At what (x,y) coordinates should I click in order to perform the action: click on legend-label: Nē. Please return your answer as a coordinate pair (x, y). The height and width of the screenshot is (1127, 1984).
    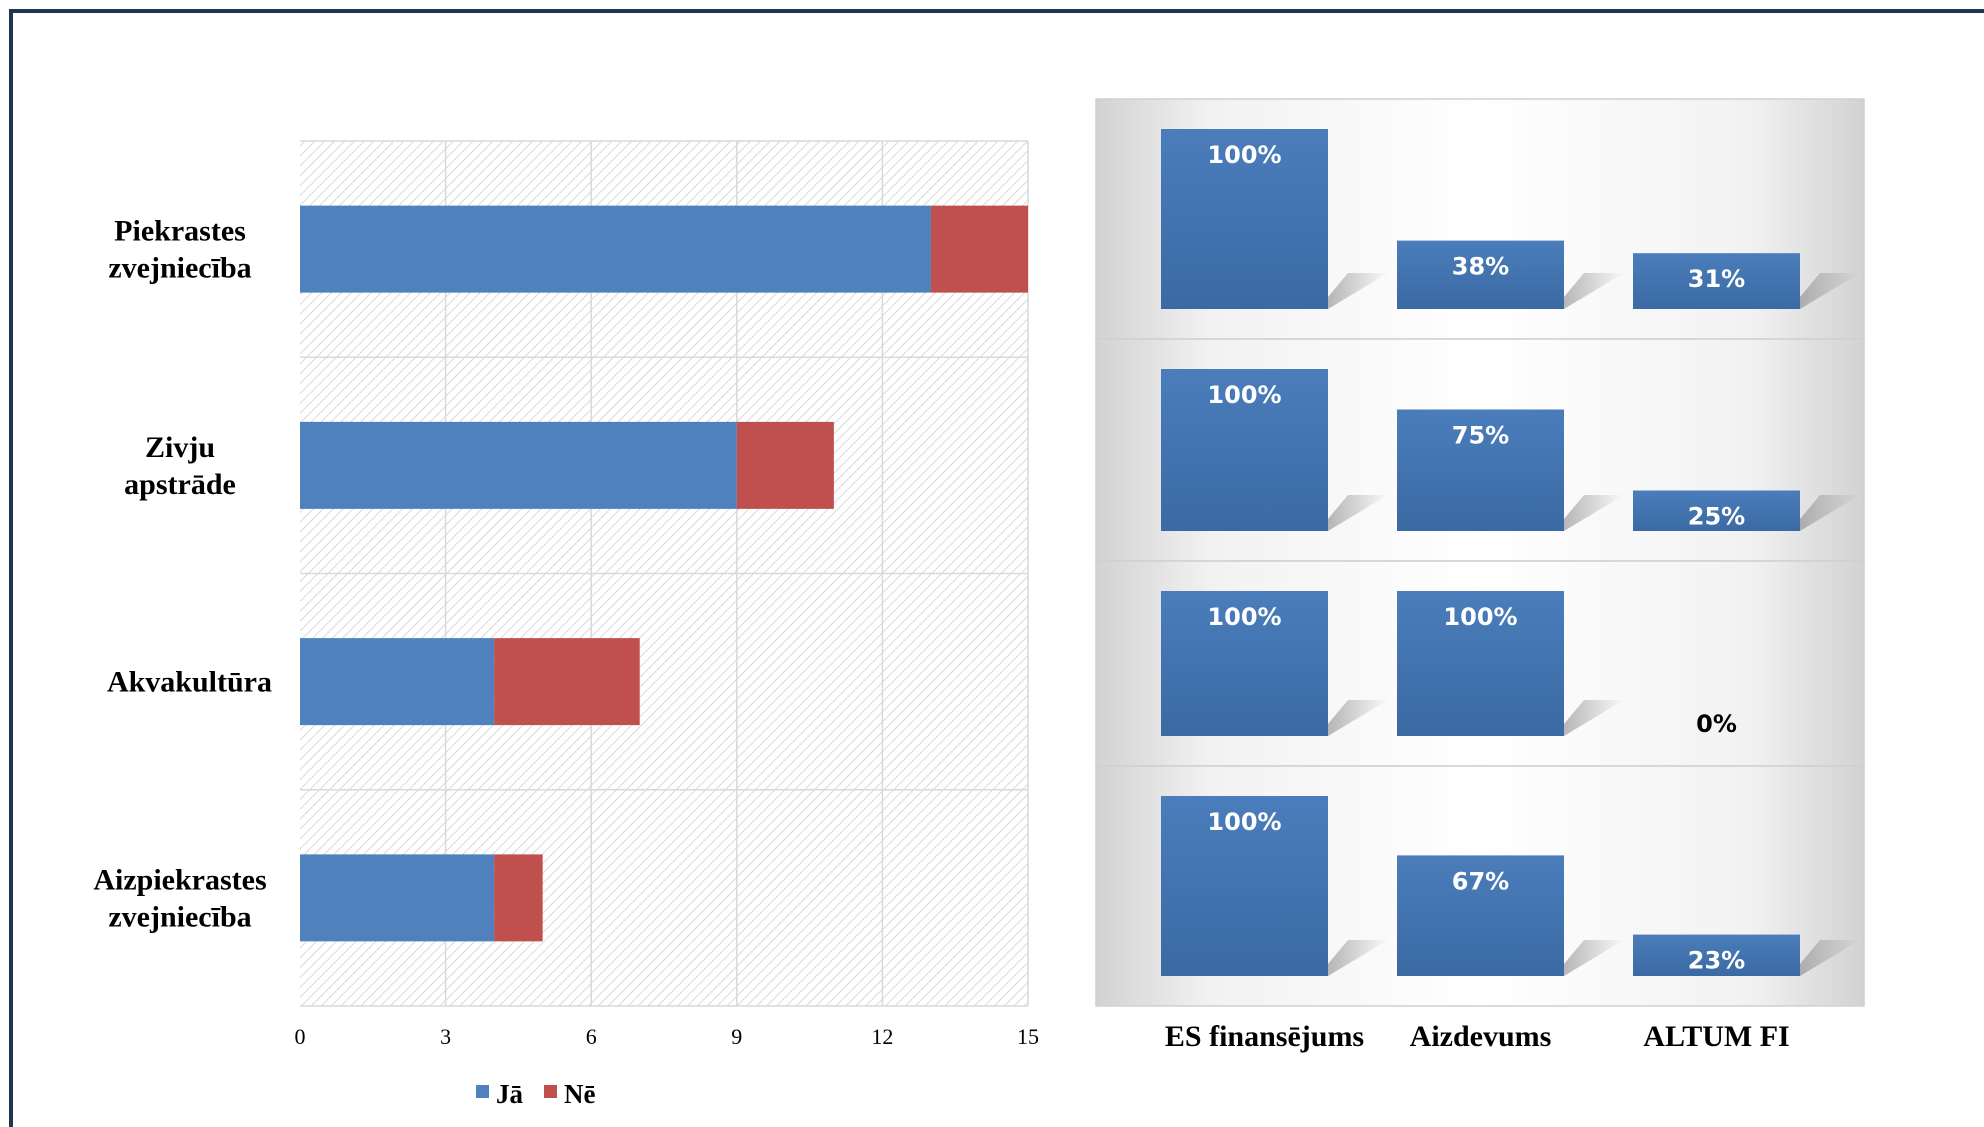
    Looking at the image, I should click on (579, 1094).